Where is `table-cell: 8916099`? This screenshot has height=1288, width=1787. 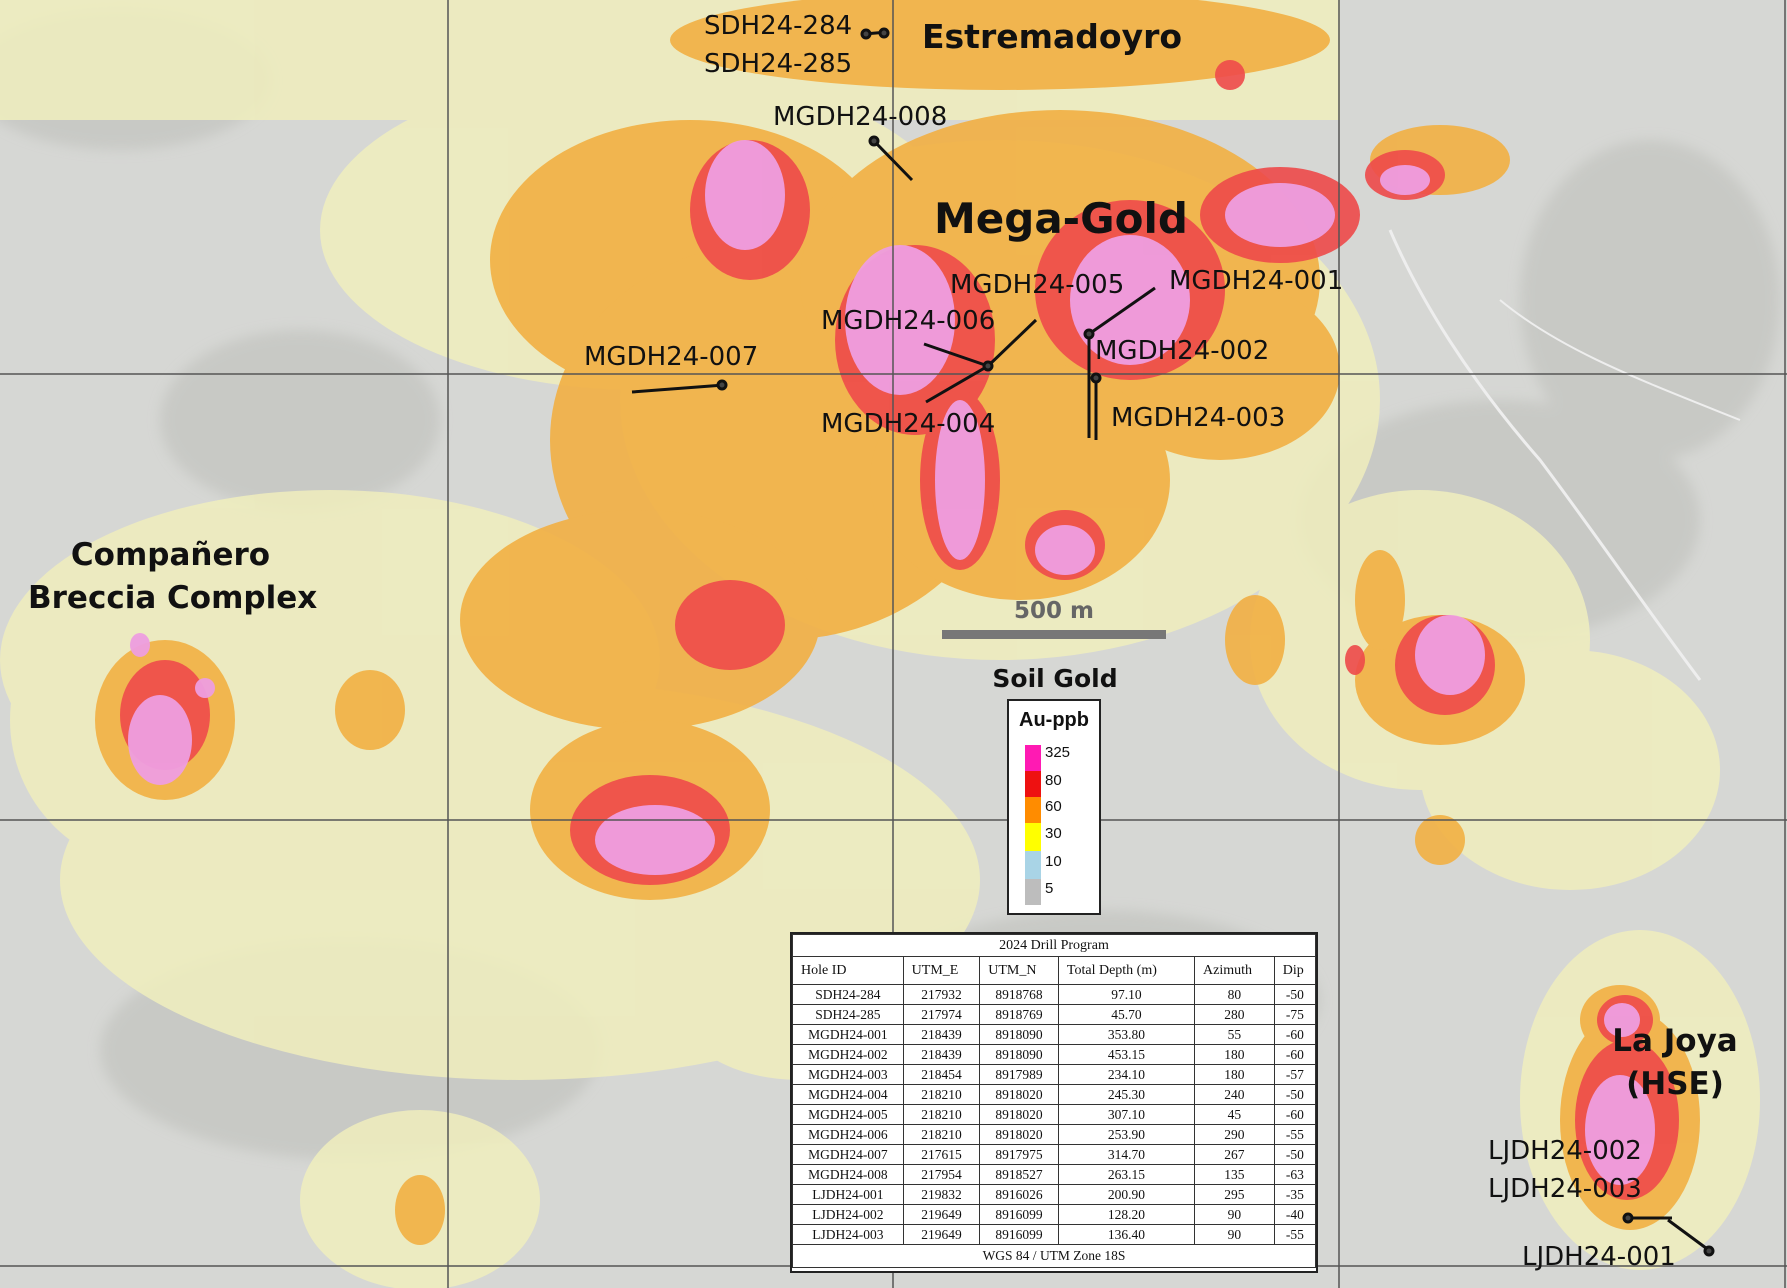
table-cell: 8916099 is located at coordinates (1019, 1234).